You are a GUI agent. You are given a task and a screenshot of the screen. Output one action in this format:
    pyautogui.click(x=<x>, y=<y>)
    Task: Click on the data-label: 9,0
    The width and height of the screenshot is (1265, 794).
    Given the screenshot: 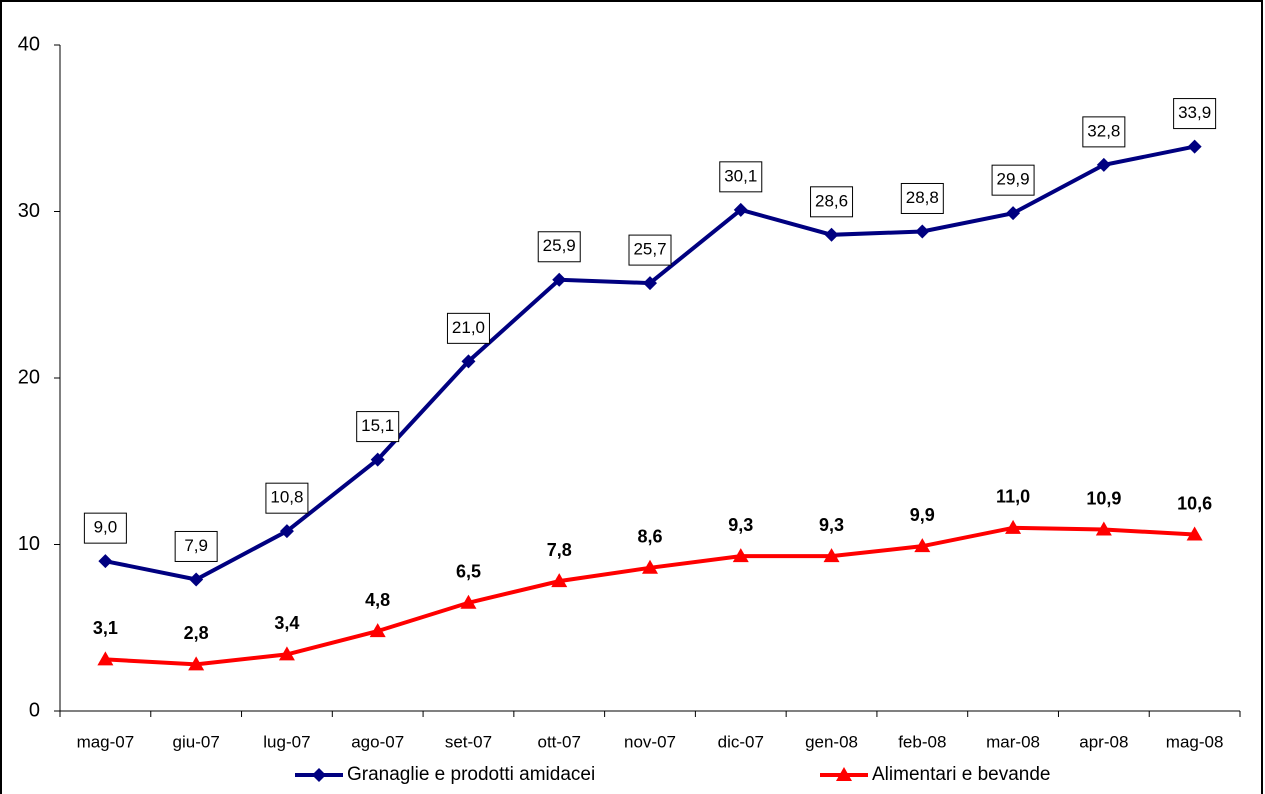 What is the action you would take?
    pyautogui.click(x=106, y=527)
    